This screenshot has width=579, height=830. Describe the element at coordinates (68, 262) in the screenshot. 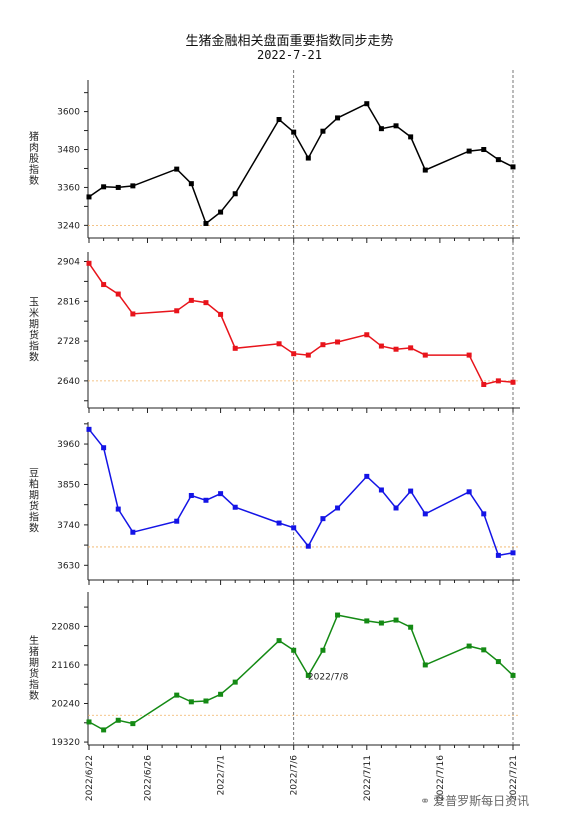

I see `panel-1-y-tick-label: 2904` at that location.